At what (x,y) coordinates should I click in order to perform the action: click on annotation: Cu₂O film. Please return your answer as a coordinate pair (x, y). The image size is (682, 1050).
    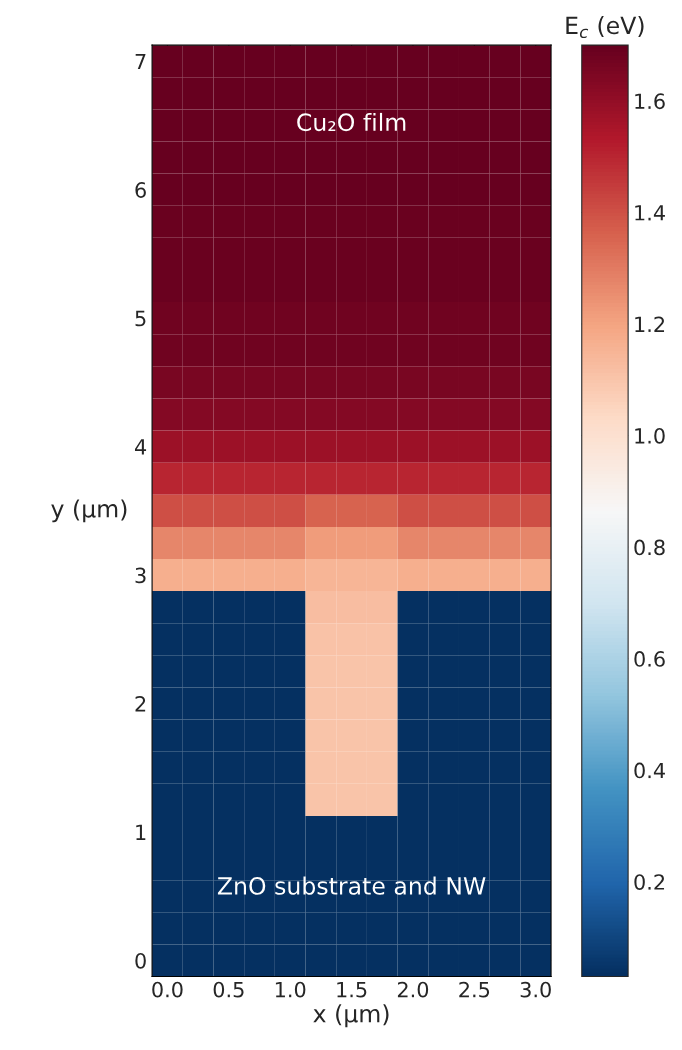
    Looking at the image, I should click on (351, 122).